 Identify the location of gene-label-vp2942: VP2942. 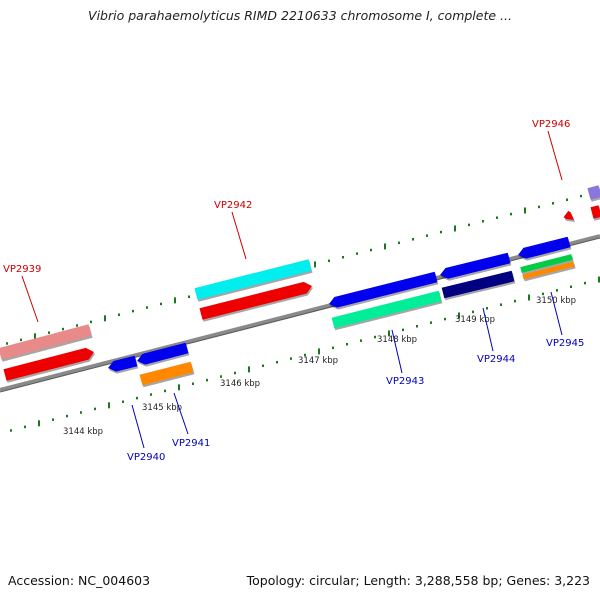
(233, 205).